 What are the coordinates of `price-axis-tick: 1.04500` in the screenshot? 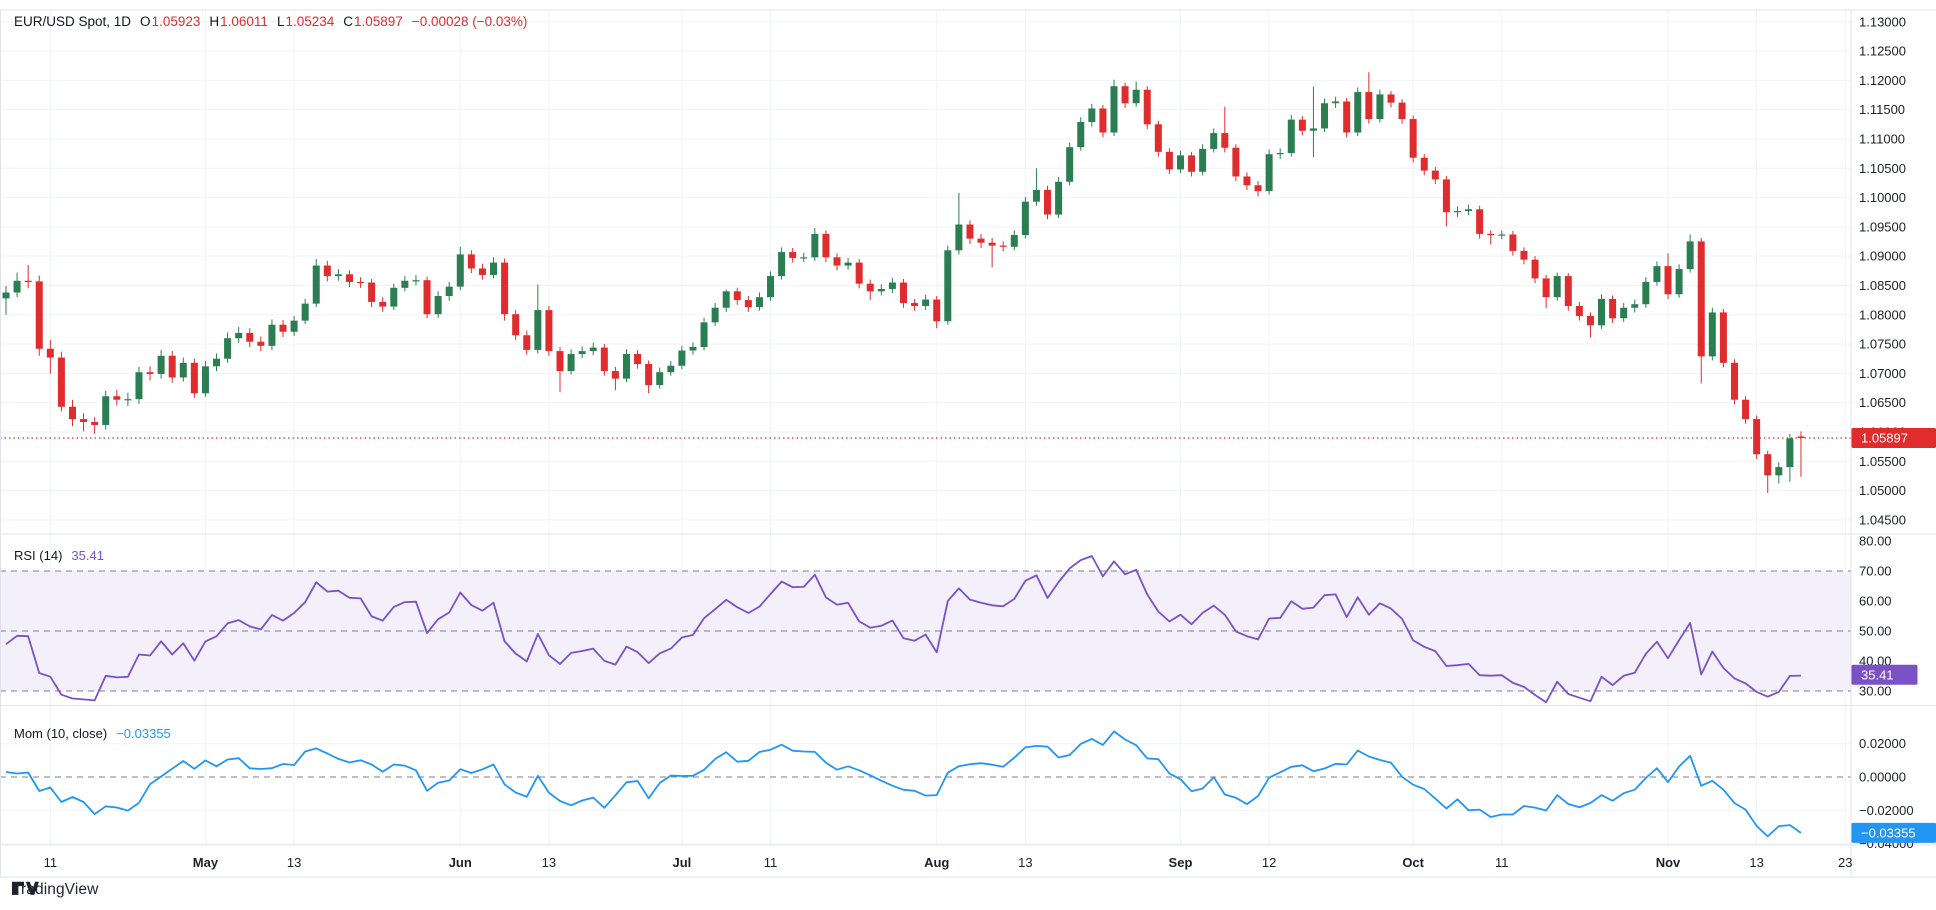 It's located at (1882, 519).